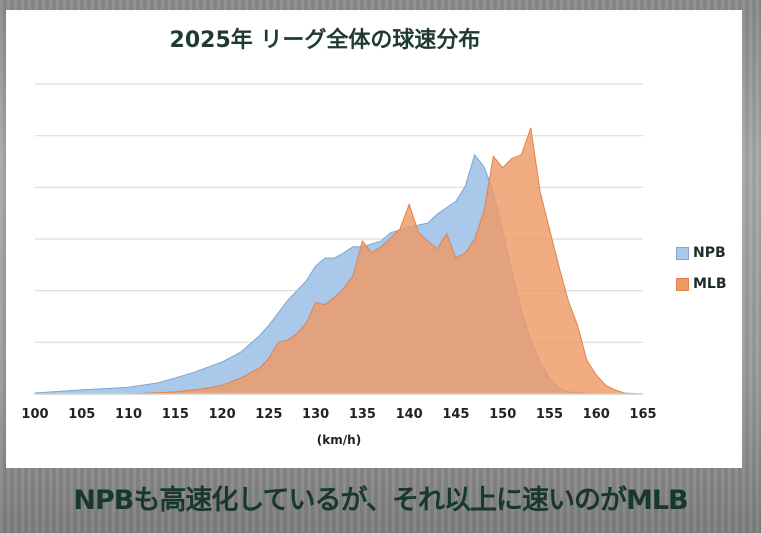 This screenshot has width=761, height=533. Describe the element at coordinates (380, 500) in the screenshot. I see `caption: NPBも高速化しているが、それ以上に速いのがMLB` at that location.